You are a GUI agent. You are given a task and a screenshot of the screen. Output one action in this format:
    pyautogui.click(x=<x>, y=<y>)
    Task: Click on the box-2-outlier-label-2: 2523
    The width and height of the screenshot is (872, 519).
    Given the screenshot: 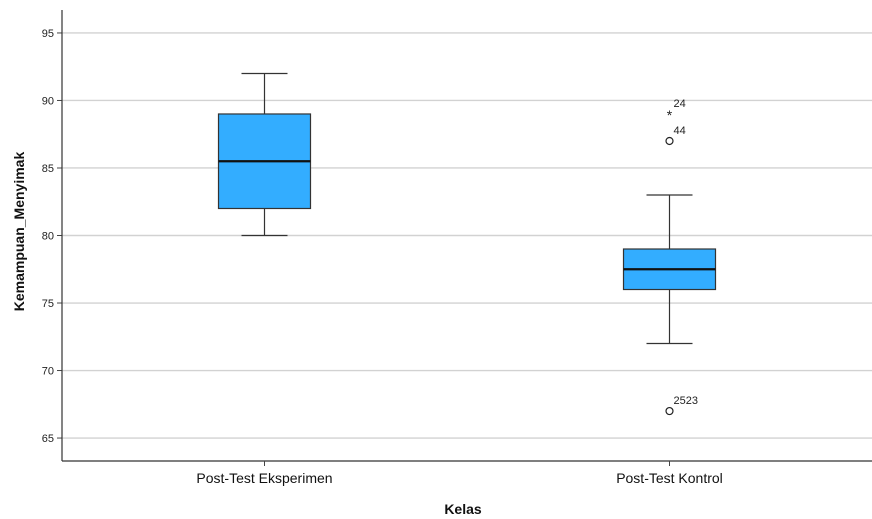 What is the action you would take?
    pyautogui.click(x=686, y=401)
    